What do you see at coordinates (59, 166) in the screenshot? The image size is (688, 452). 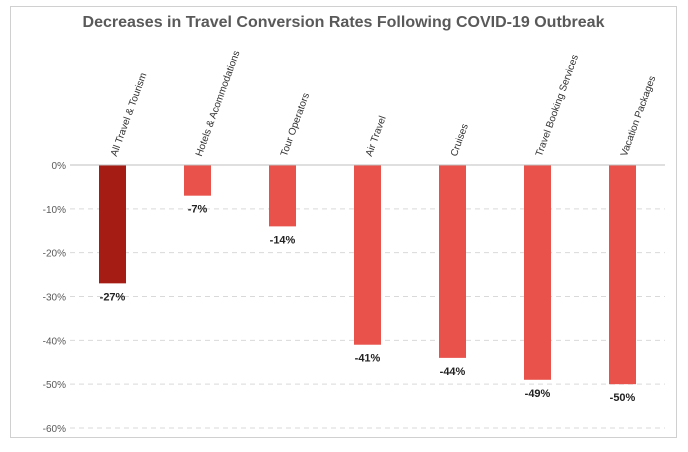 I see `y-tick-label: 0%` at bounding box center [59, 166].